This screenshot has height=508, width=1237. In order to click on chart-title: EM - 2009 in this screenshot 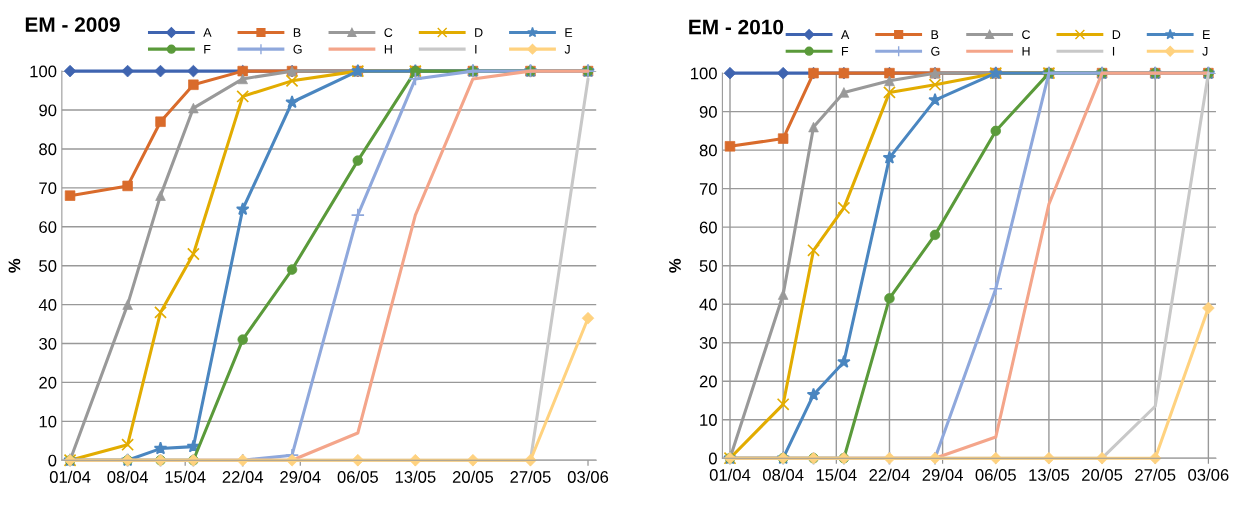, I will do `click(72, 24)`.